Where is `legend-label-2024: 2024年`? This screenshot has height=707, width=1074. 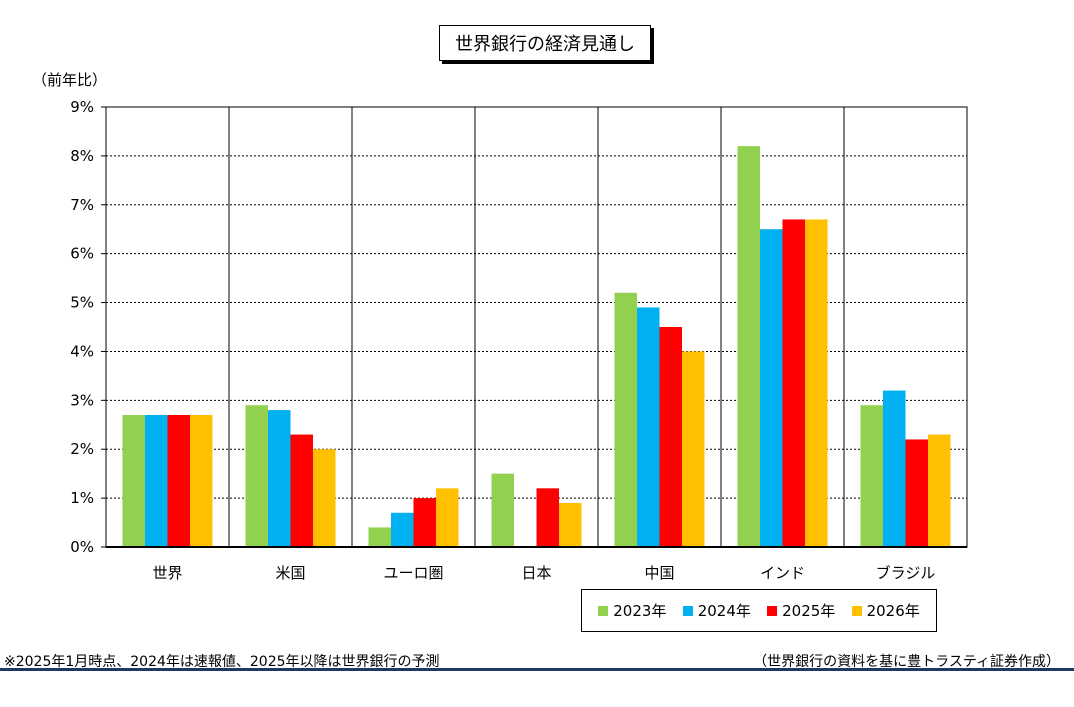
legend-label-2024: 2024年 is located at coordinates (724, 611).